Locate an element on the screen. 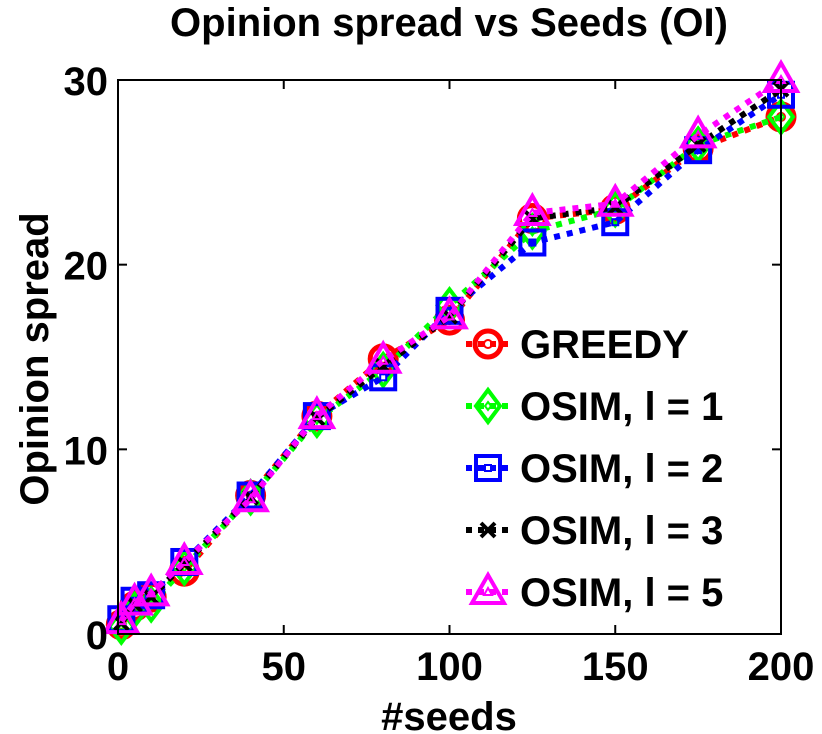 The width and height of the screenshot is (822, 734). x-tick-label: 150 is located at coordinates (615, 667).